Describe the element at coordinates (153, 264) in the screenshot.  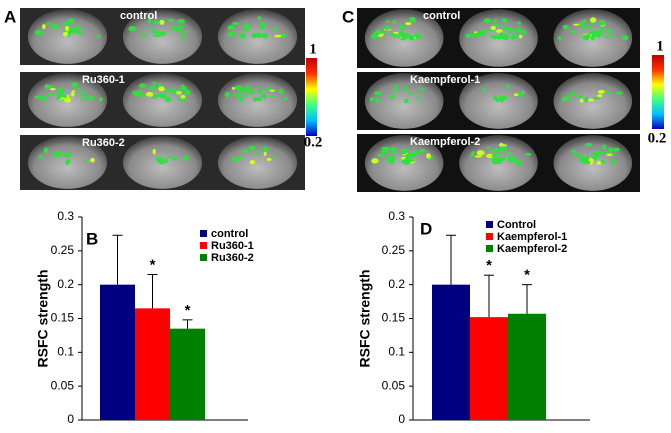
I see `significance-marker: *` at that location.